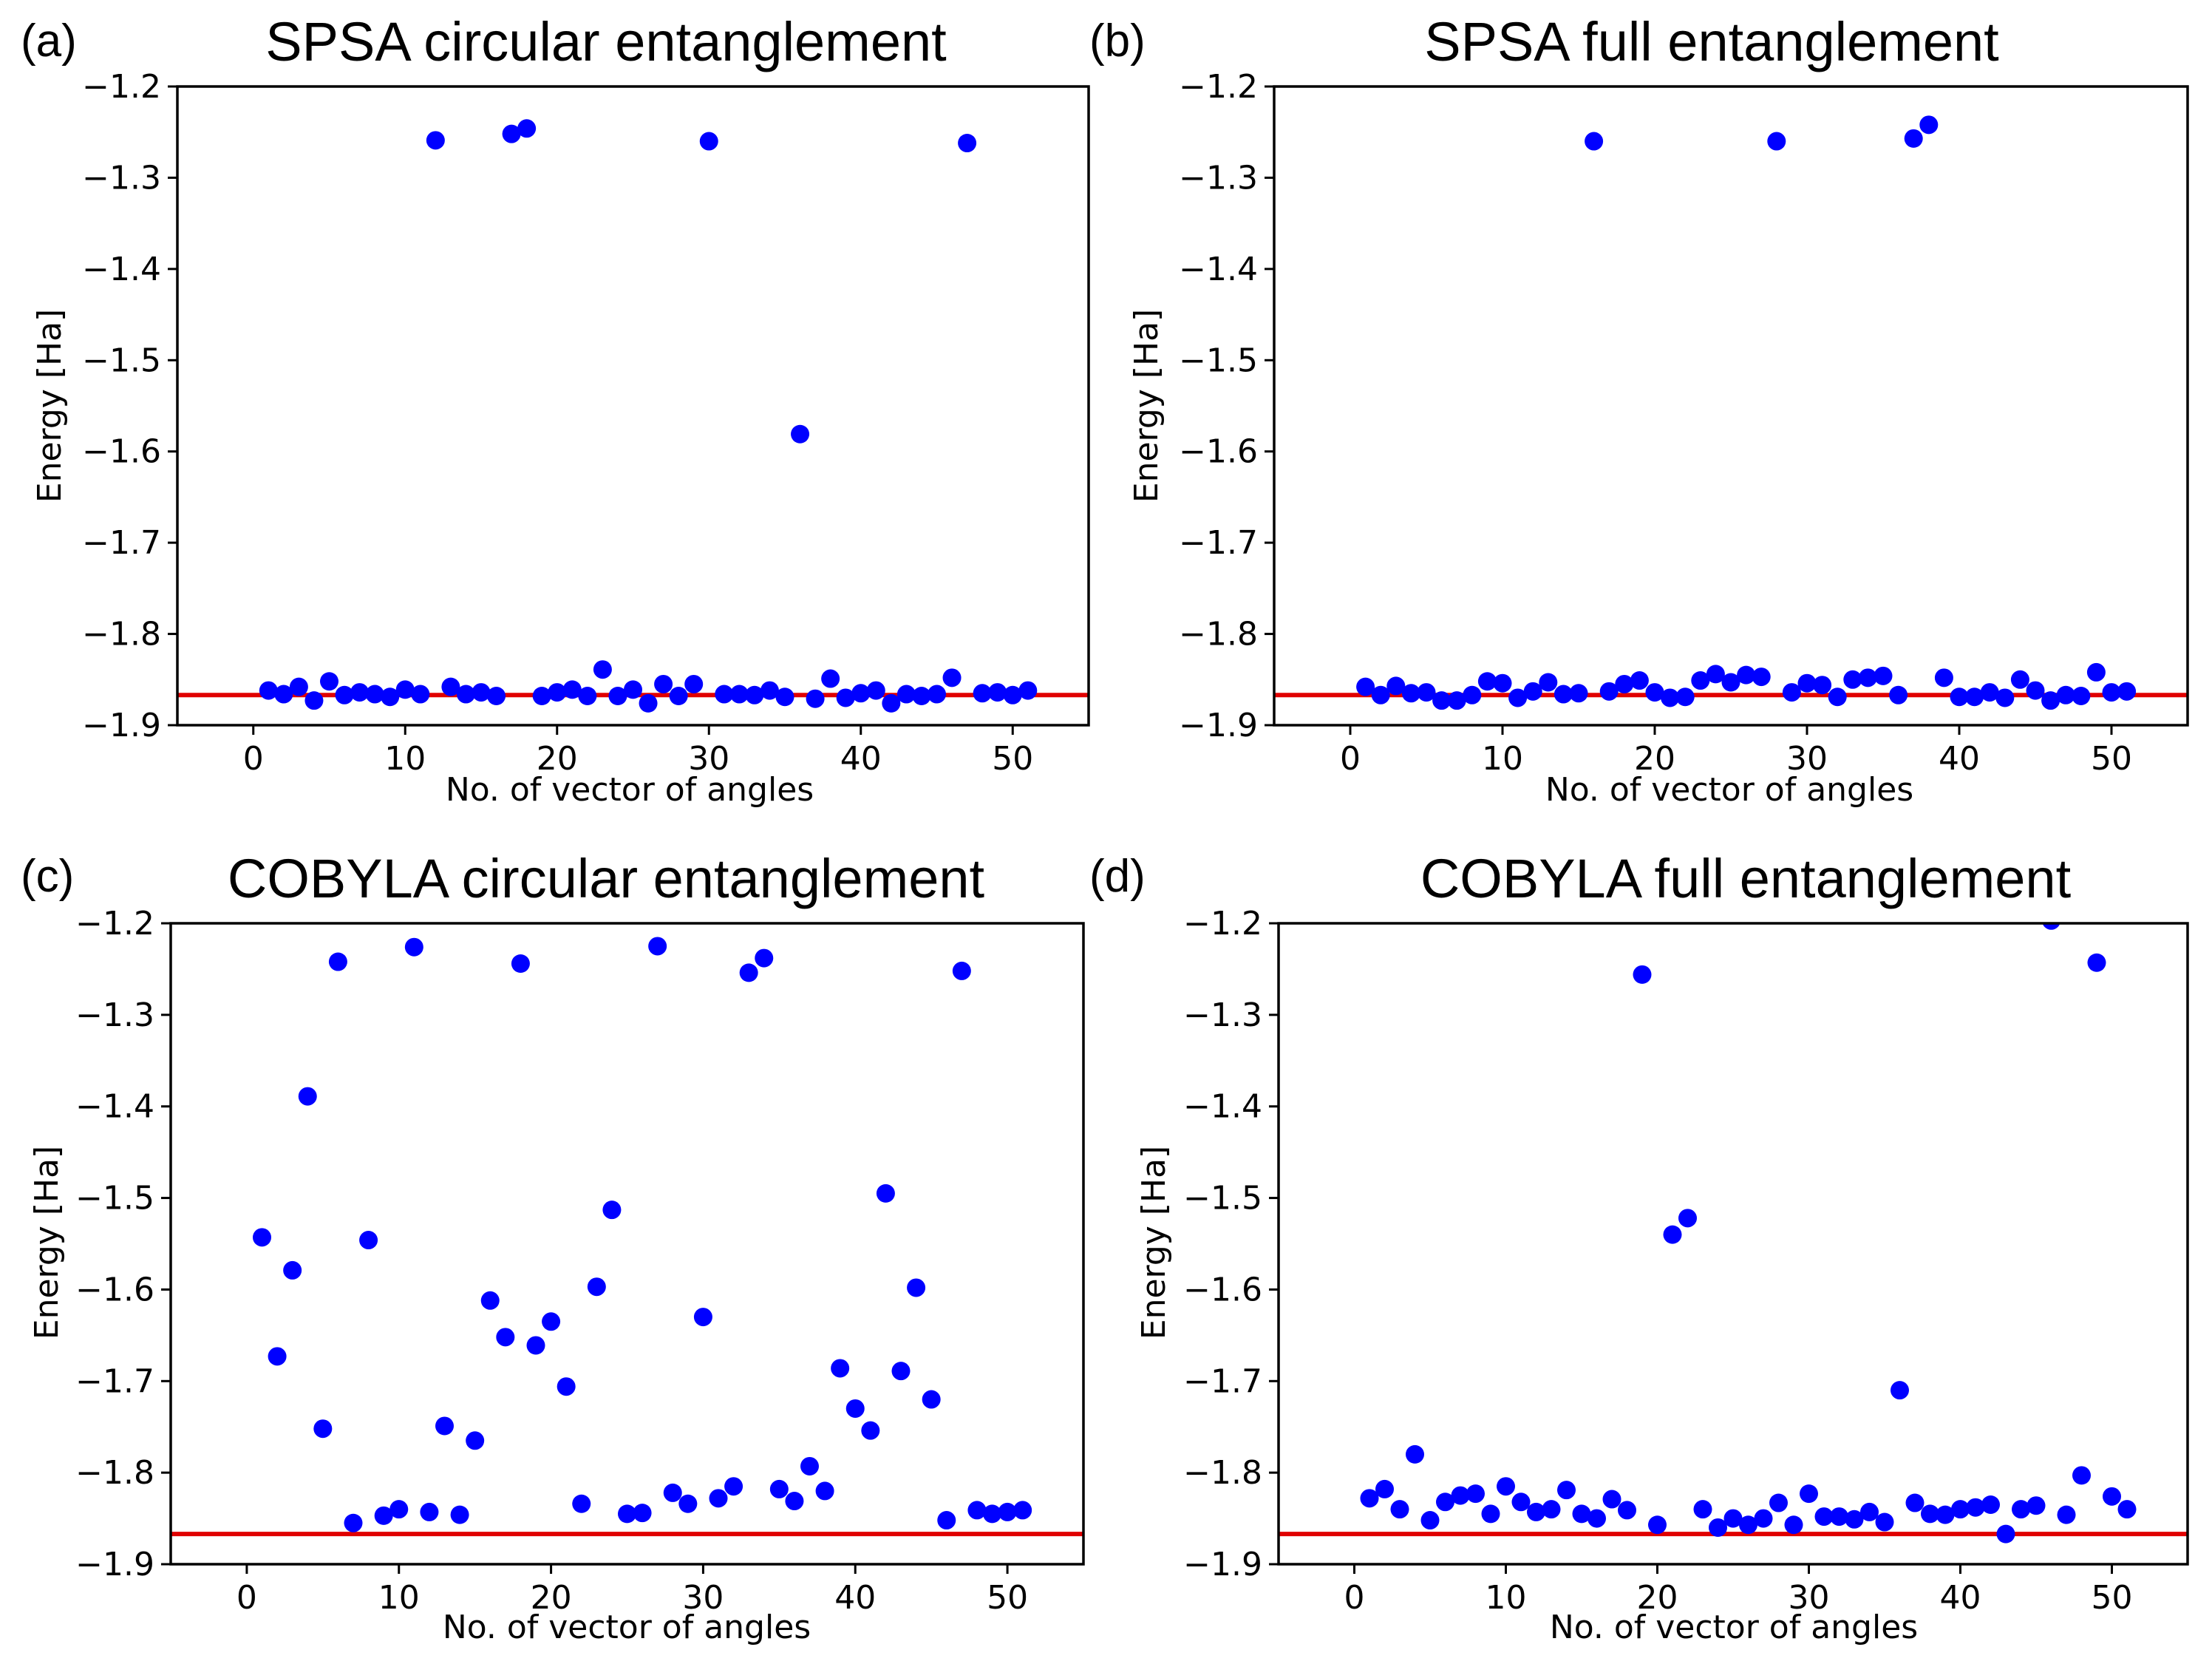 This screenshot has width=2212, height=1664. I want to click on x-tick-label-a-0: 0, so click(253, 759).